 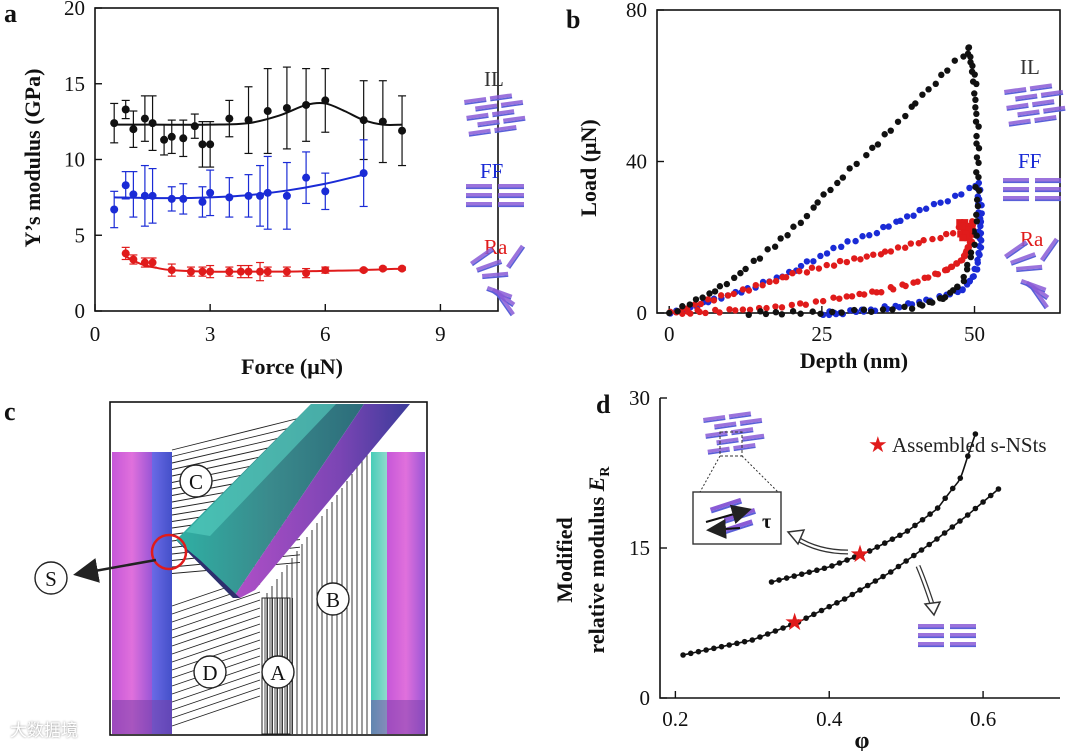 I want to click on panel-b-label: b, so click(x=573, y=19).